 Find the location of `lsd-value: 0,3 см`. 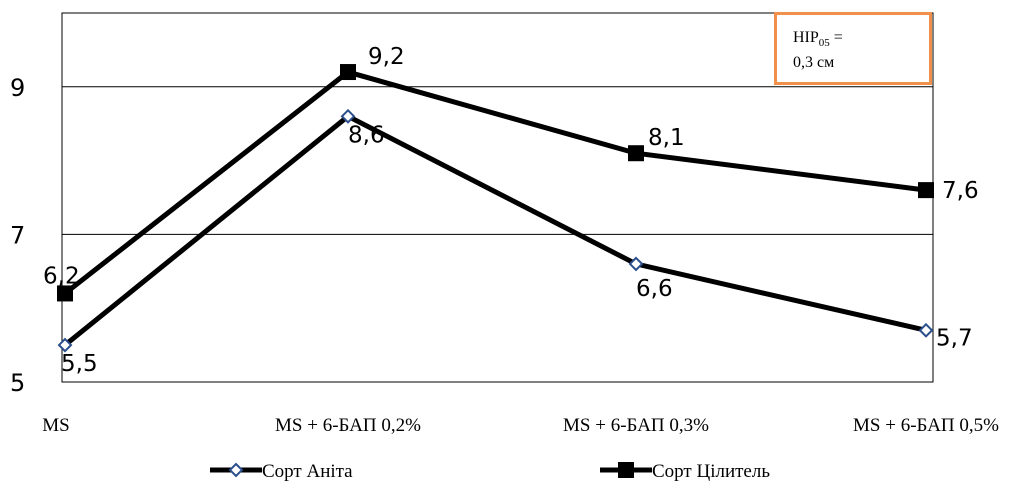

lsd-value: 0,3 см is located at coordinates (814, 63).